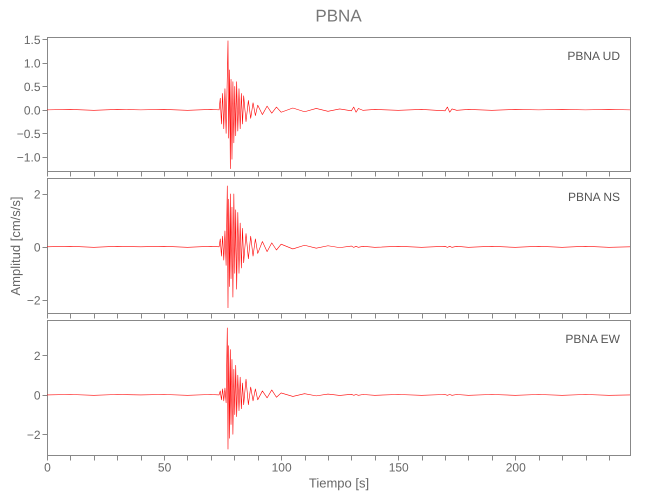 Image resolution: width=650 pixels, height=500 pixels. What do you see at coordinates (282, 467) in the screenshot?
I see `x-tick-label: 100` at bounding box center [282, 467].